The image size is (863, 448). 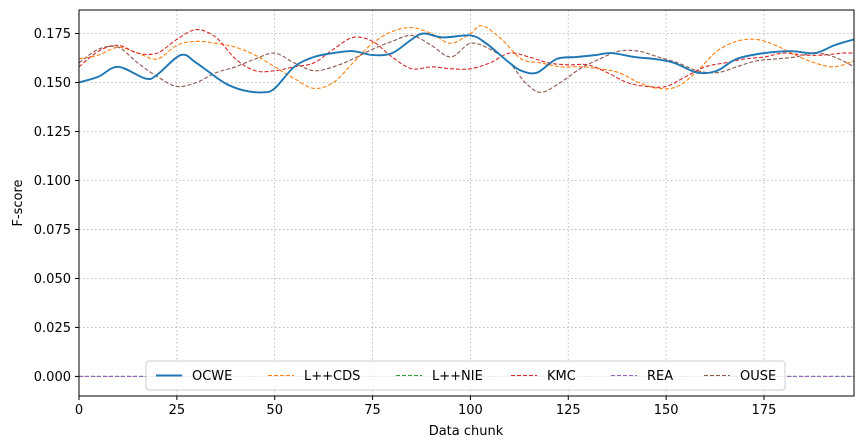 I want to click on x-tick-label: 50, so click(x=274, y=410).